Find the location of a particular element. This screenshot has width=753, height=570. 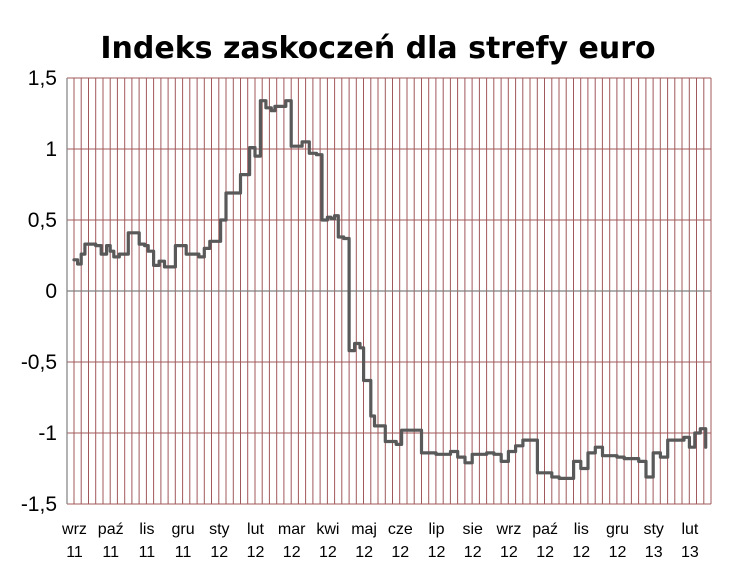

chart-title: Indeks zaskoczeń dla strefy euro is located at coordinates (377, 48).